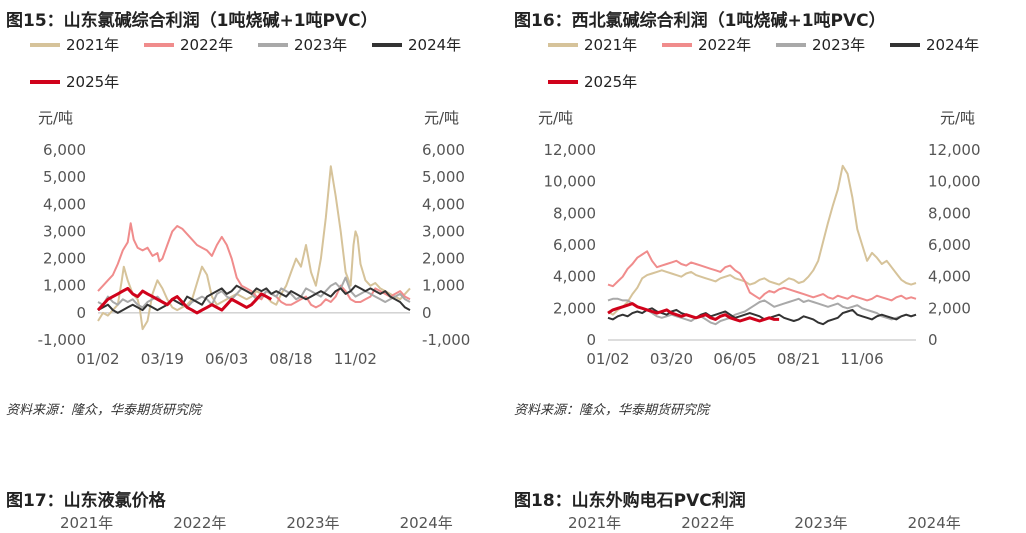  What do you see at coordinates (954, 182) in the screenshot?
I see `y-tick-label-right: 10,000` at bounding box center [954, 182].